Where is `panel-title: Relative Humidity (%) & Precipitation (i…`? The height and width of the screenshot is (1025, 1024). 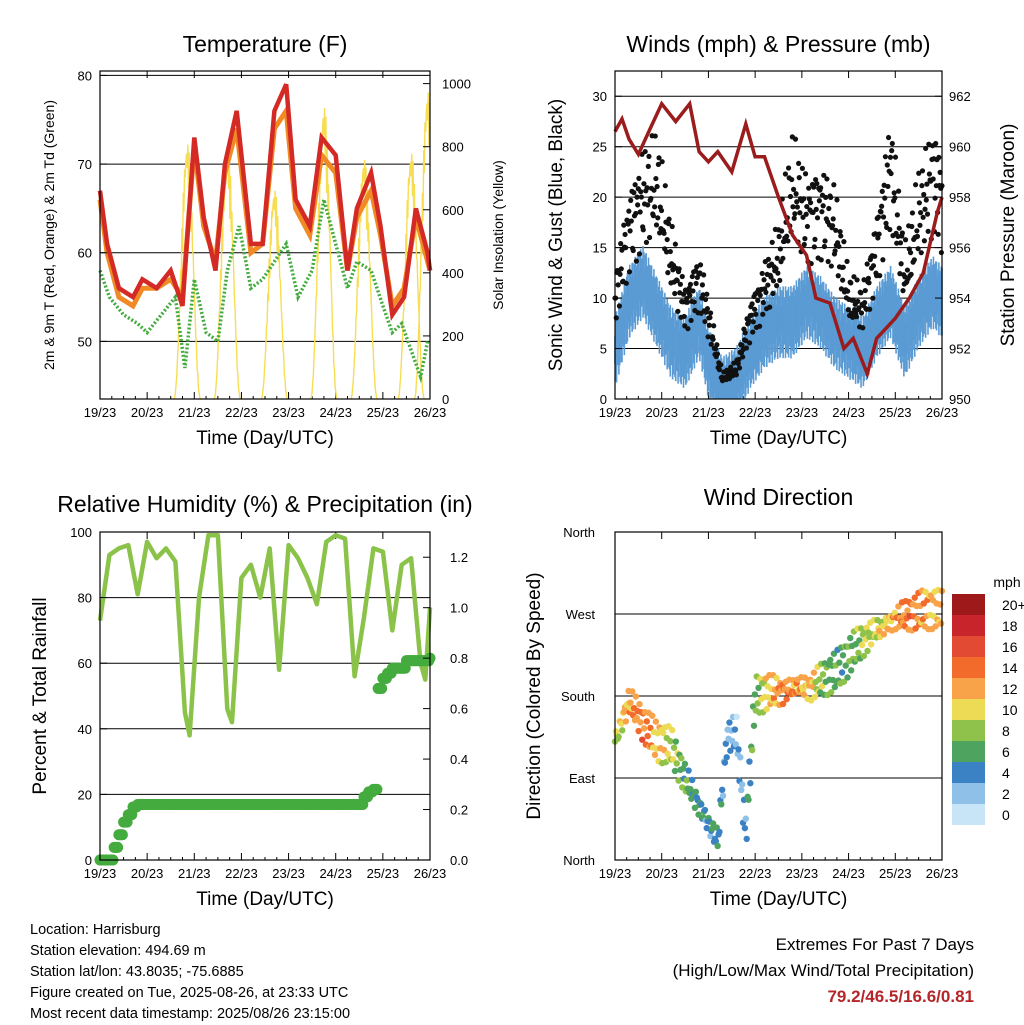
panel-title: Relative Humidity (%) & Precipitation (i… is located at coordinates (264, 504).